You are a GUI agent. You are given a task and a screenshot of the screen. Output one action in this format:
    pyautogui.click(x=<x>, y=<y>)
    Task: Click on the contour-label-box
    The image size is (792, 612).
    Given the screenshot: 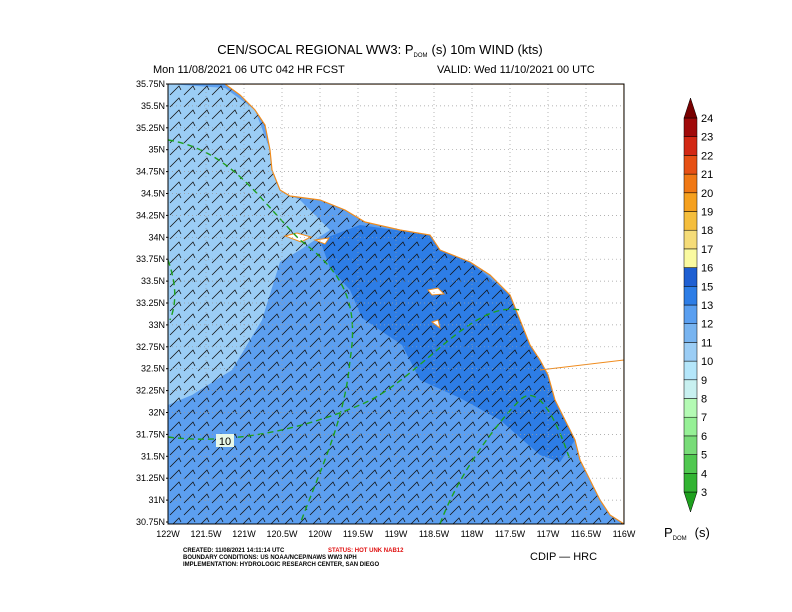 What is the action you would take?
    pyautogui.click(x=225, y=440)
    